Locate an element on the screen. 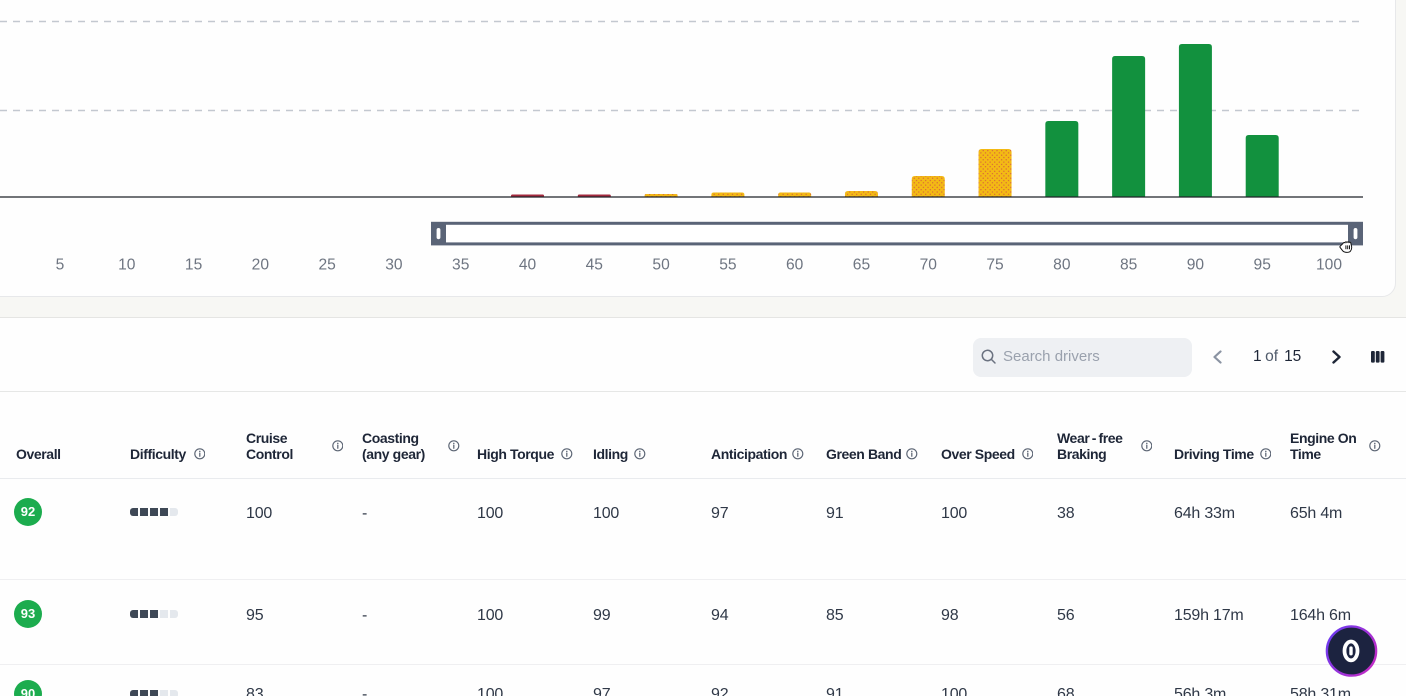 This screenshot has height=696, width=1406. svg-text: 80 is located at coordinates (1062, 265).